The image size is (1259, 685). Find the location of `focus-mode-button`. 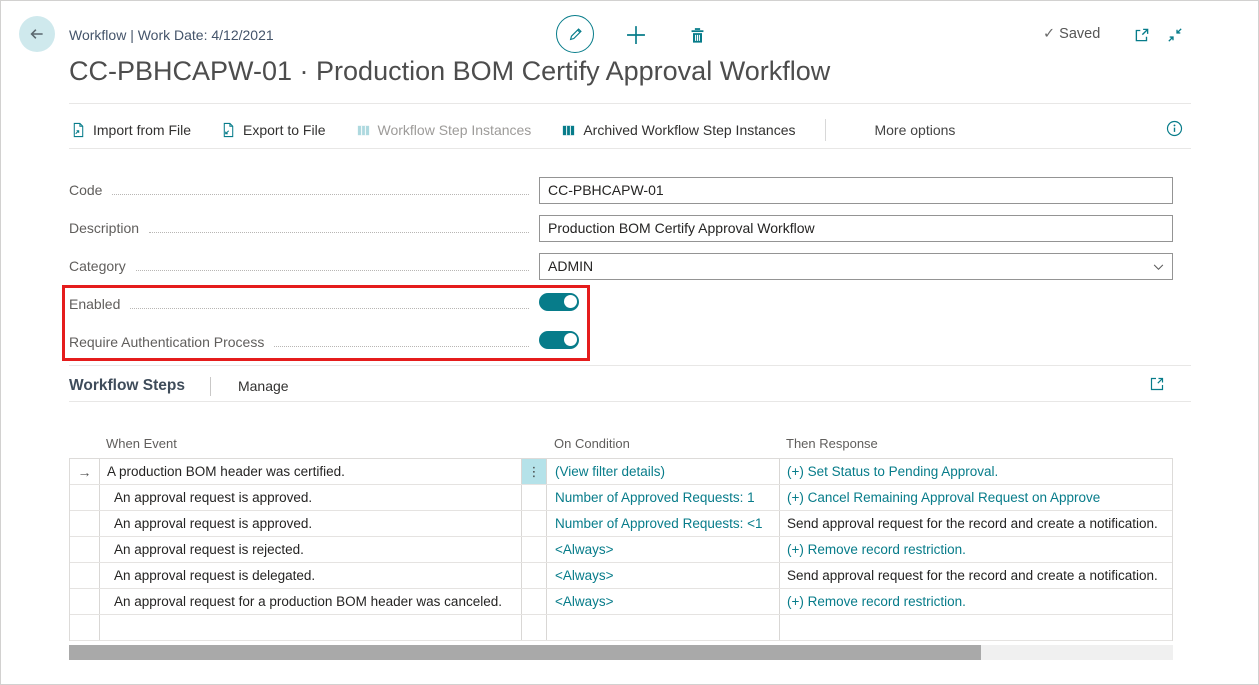

focus-mode-button is located at coordinates (1157, 384).